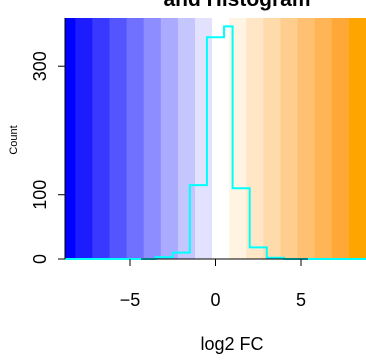 This screenshot has width=366, height=360. What do you see at coordinates (236, 5) in the screenshot?
I see `chart-title: and Histogram` at bounding box center [236, 5].